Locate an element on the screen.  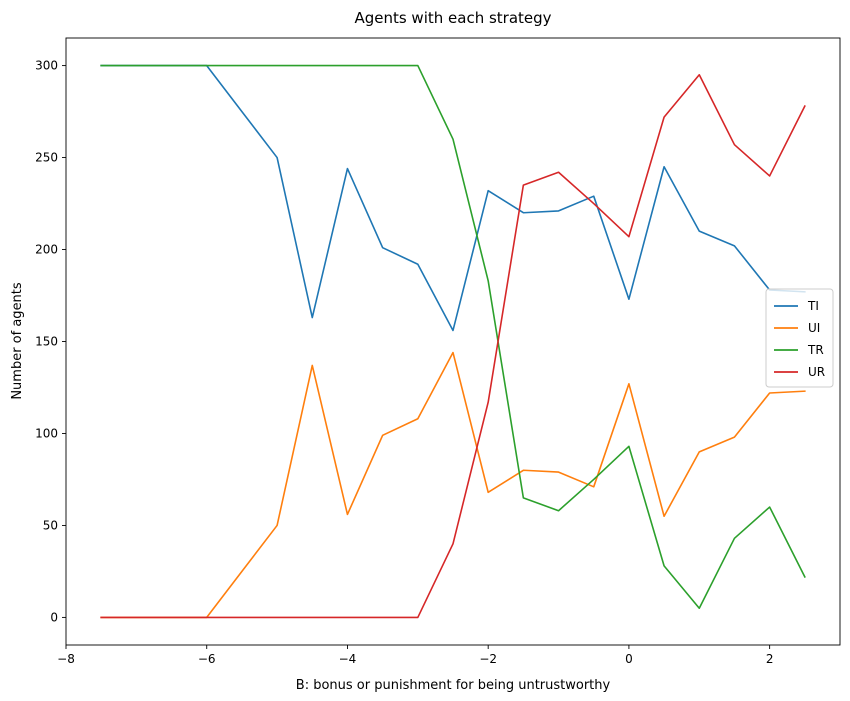
y-tick-label: 300 is located at coordinates (46, 66).